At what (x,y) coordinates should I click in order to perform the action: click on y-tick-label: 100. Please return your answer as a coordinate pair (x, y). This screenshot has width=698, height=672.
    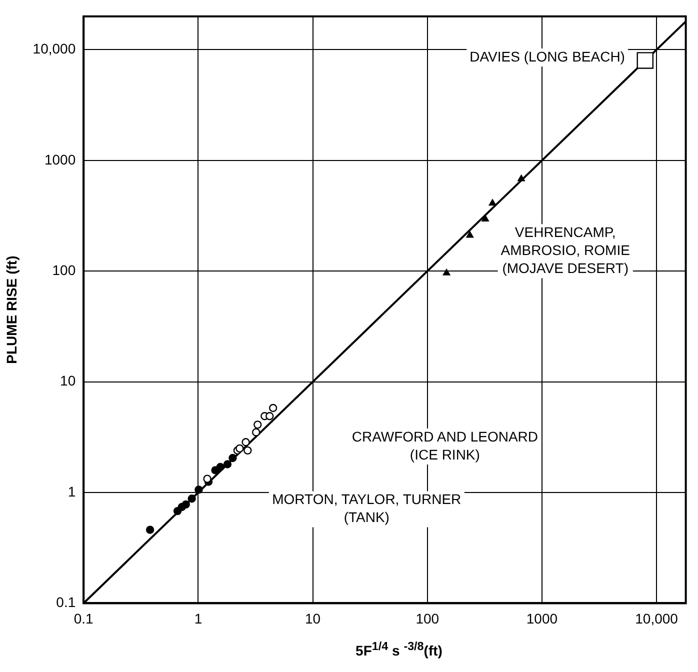
    Looking at the image, I should click on (64, 270).